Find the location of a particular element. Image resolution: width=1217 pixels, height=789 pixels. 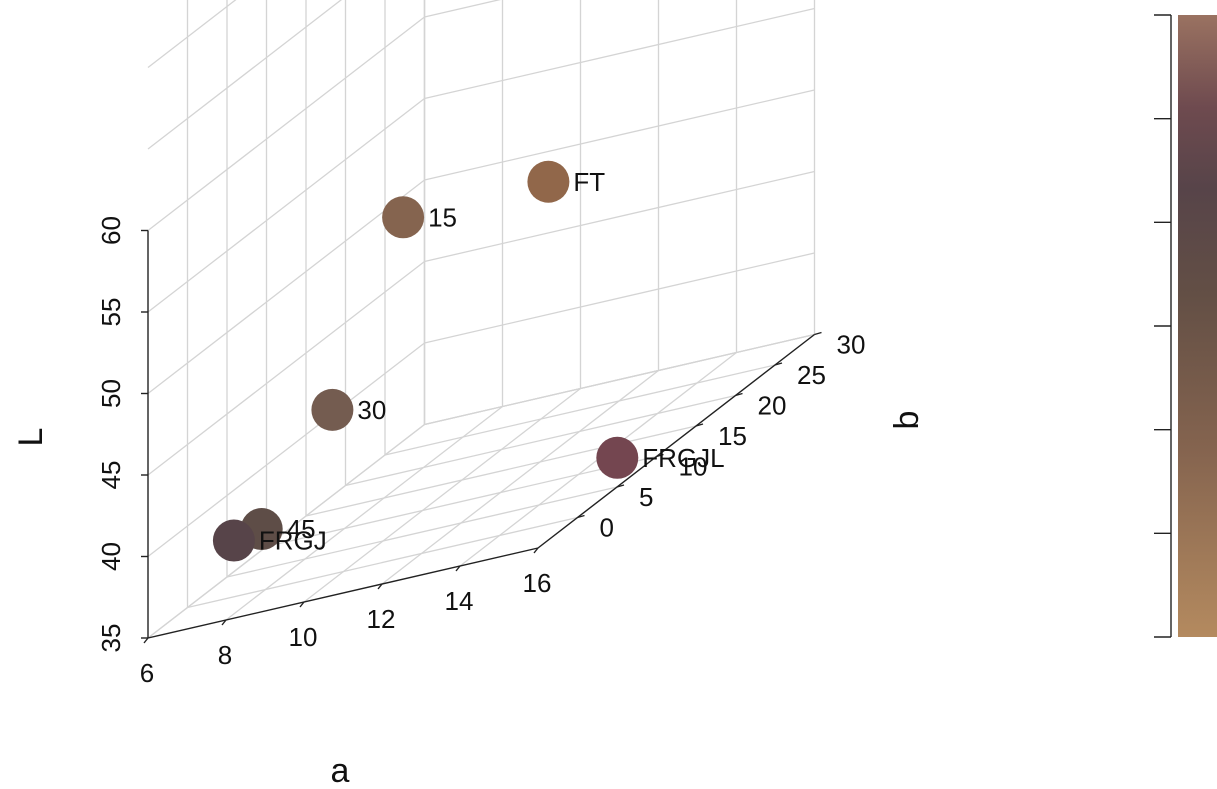

y-tick-label: 10 is located at coordinates (693, 467).